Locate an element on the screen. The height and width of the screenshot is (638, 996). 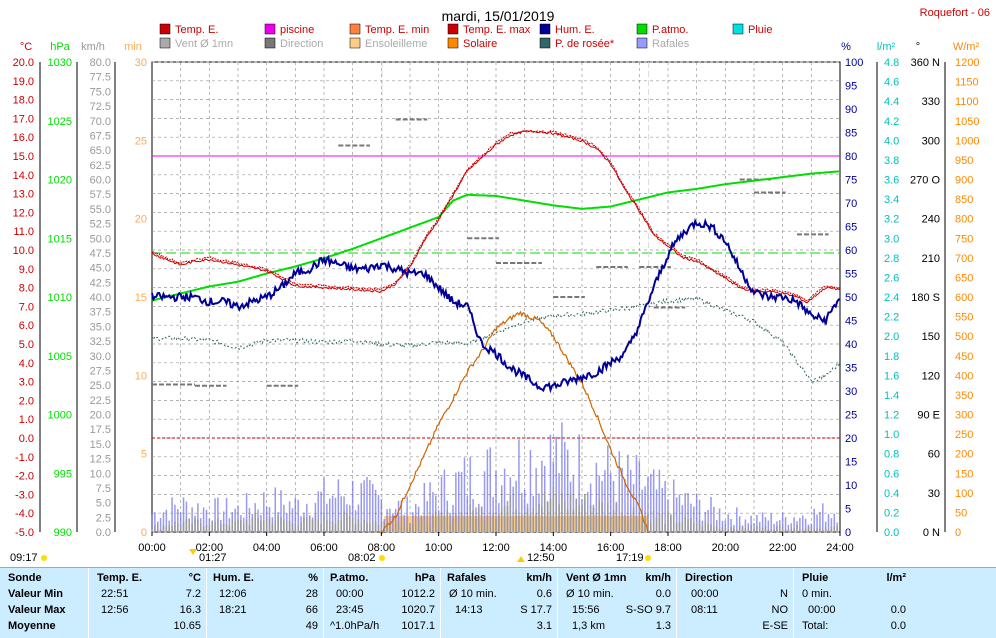
rain-axis-tick: 2.8 is located at coordinates (891, 259).